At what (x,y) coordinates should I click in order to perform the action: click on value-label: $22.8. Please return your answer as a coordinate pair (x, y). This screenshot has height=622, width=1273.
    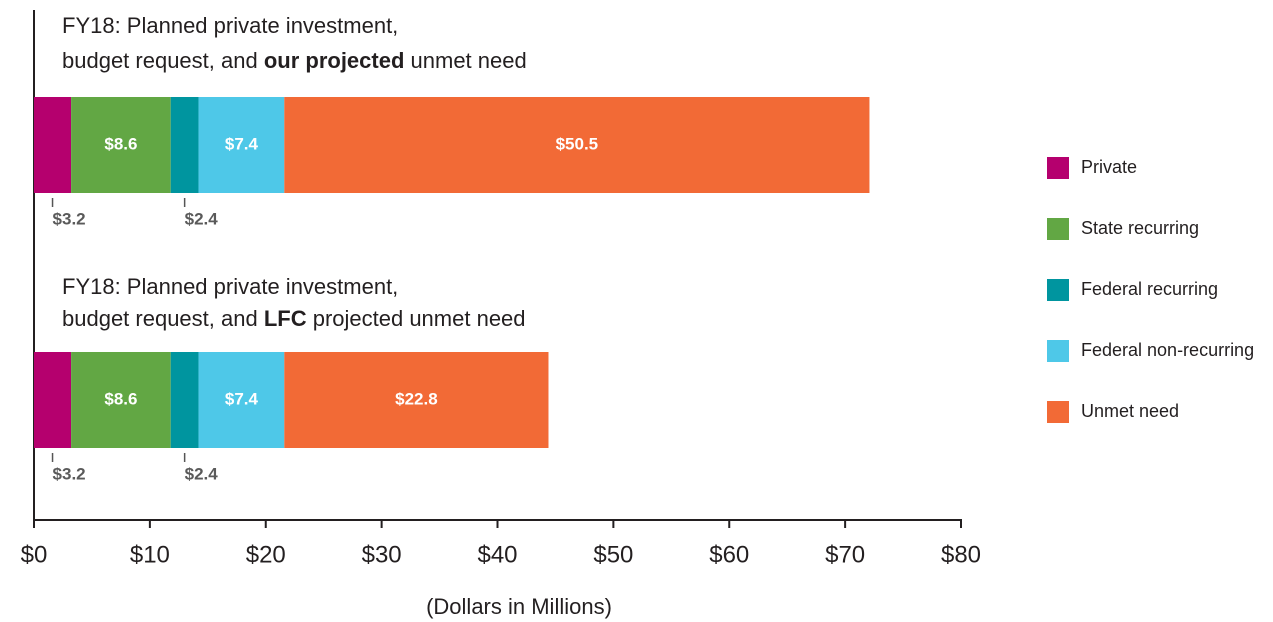
    Looking at the image, I should click on (416, 398).